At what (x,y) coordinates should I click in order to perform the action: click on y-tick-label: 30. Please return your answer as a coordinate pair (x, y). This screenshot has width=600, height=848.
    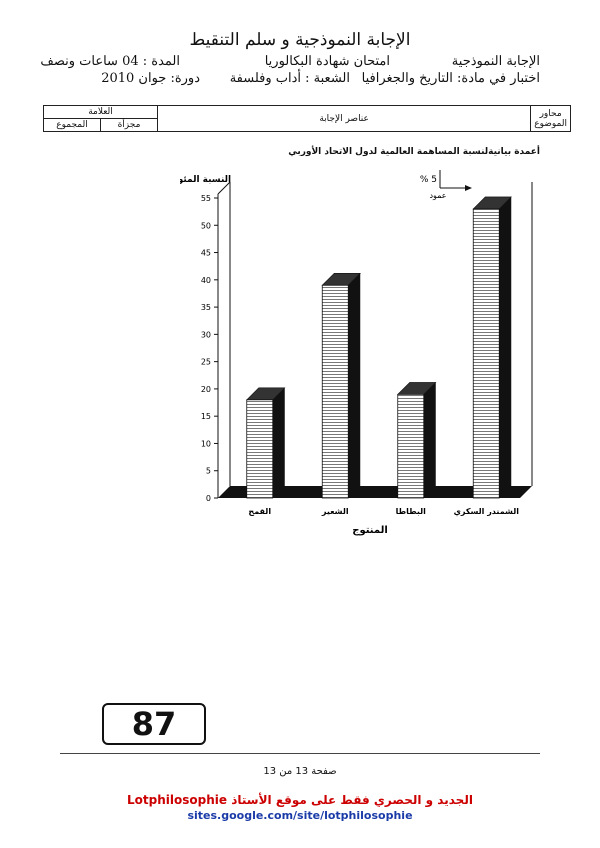
    Looking at the image, I should click on (206, 334).